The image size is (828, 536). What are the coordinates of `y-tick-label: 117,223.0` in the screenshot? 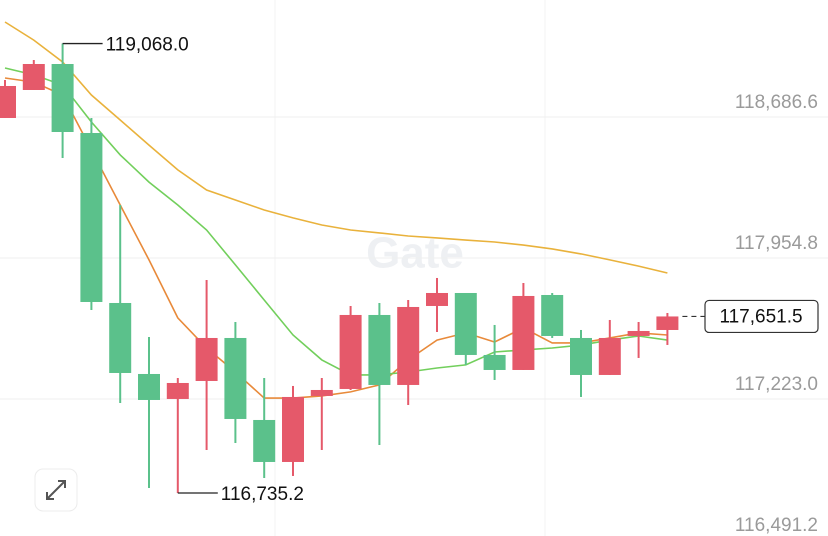 It's located at (776, 384).